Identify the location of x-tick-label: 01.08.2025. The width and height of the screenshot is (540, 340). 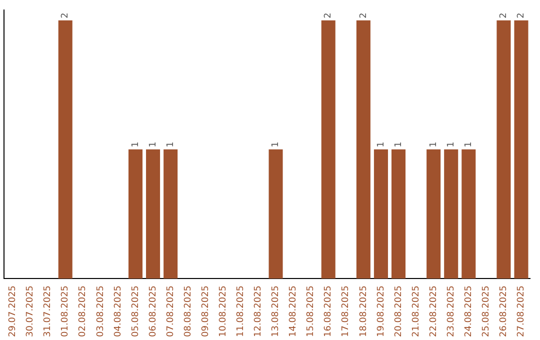
(65, 311).